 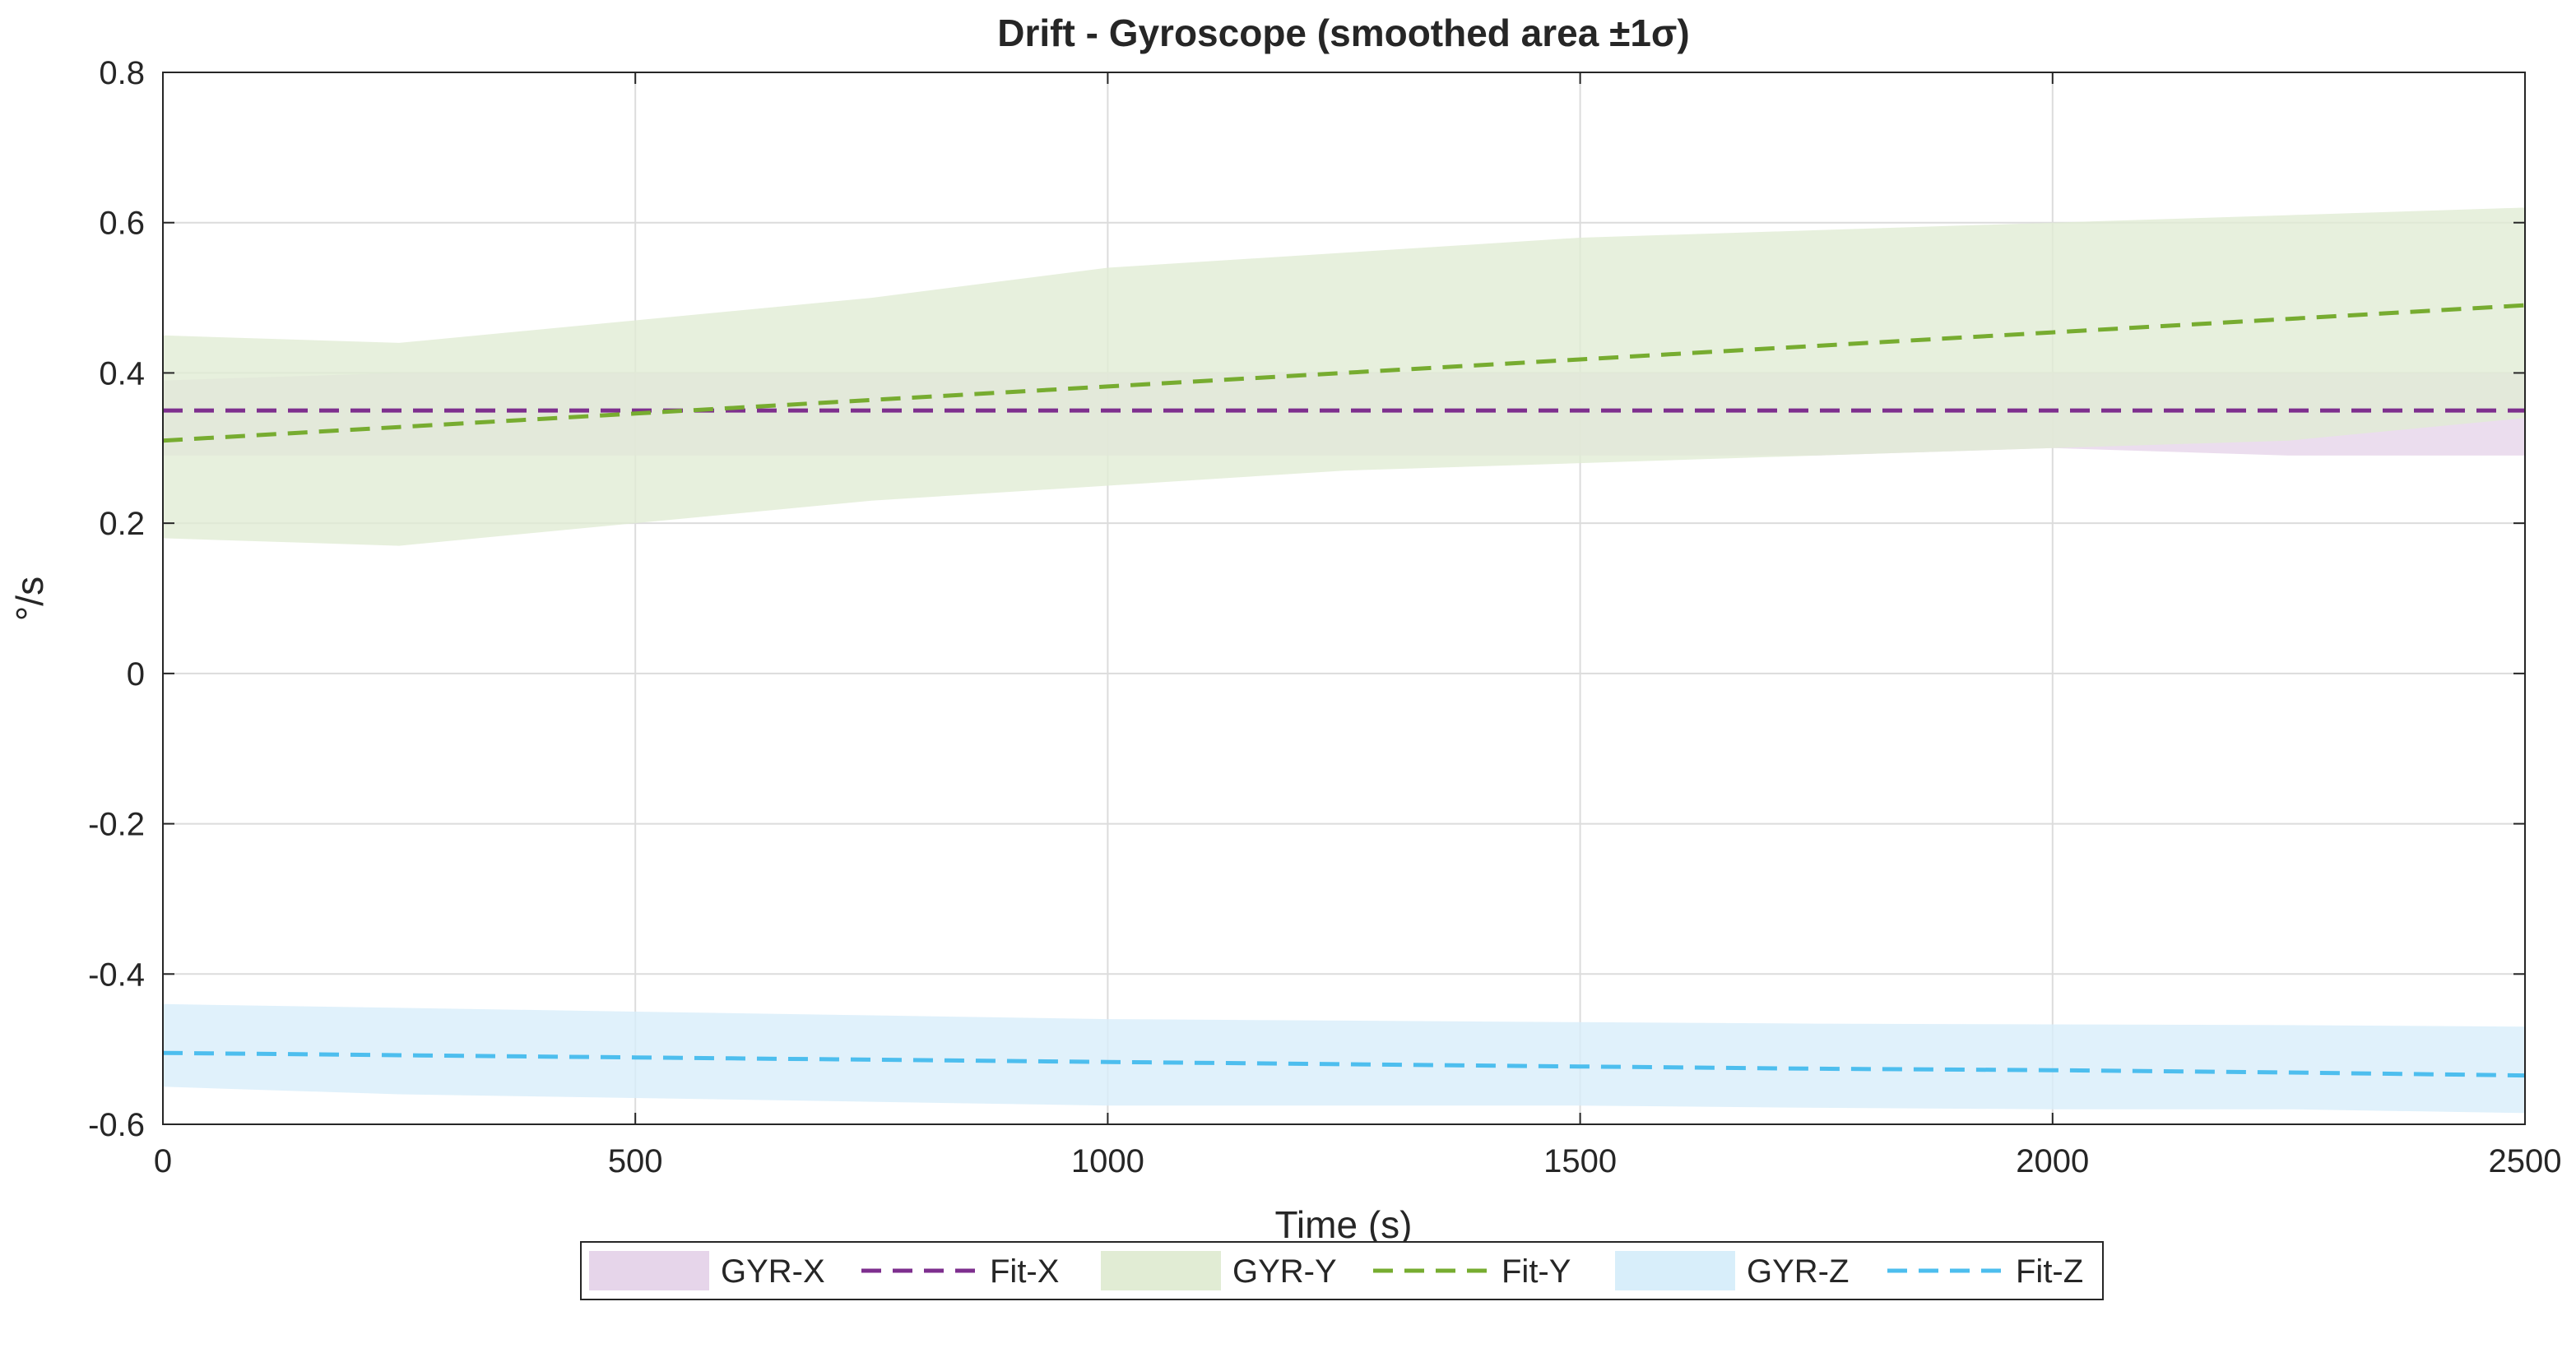 I want to click on legend-label-fit-z: Fit-Z, so click(x=2049, y=1271).